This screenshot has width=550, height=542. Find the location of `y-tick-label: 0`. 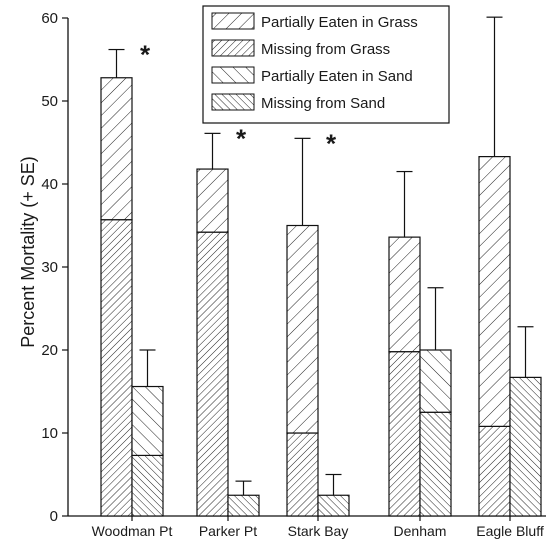

y-tick-label: 0 is located at coordinates (54, 516).